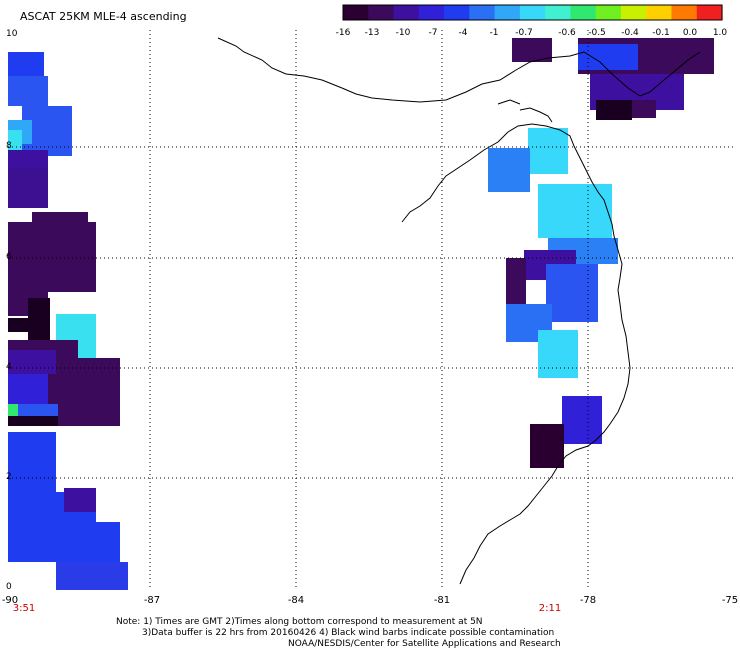 The image size is (740, 650). I want to click on x-tick: -81, so click(442, 600).